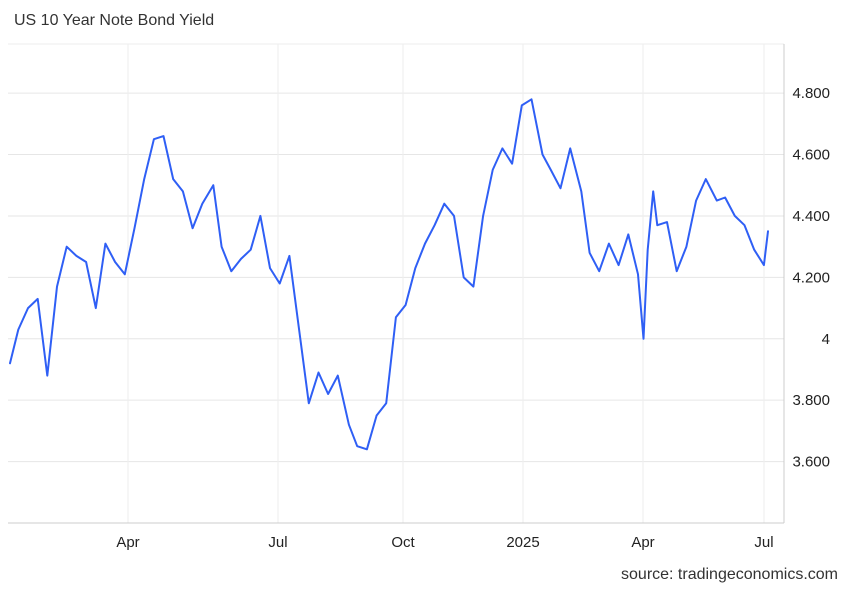 This screenshot has width=850, height=592. I want to click on y-tick-label: 4.200, so click(811, 277).